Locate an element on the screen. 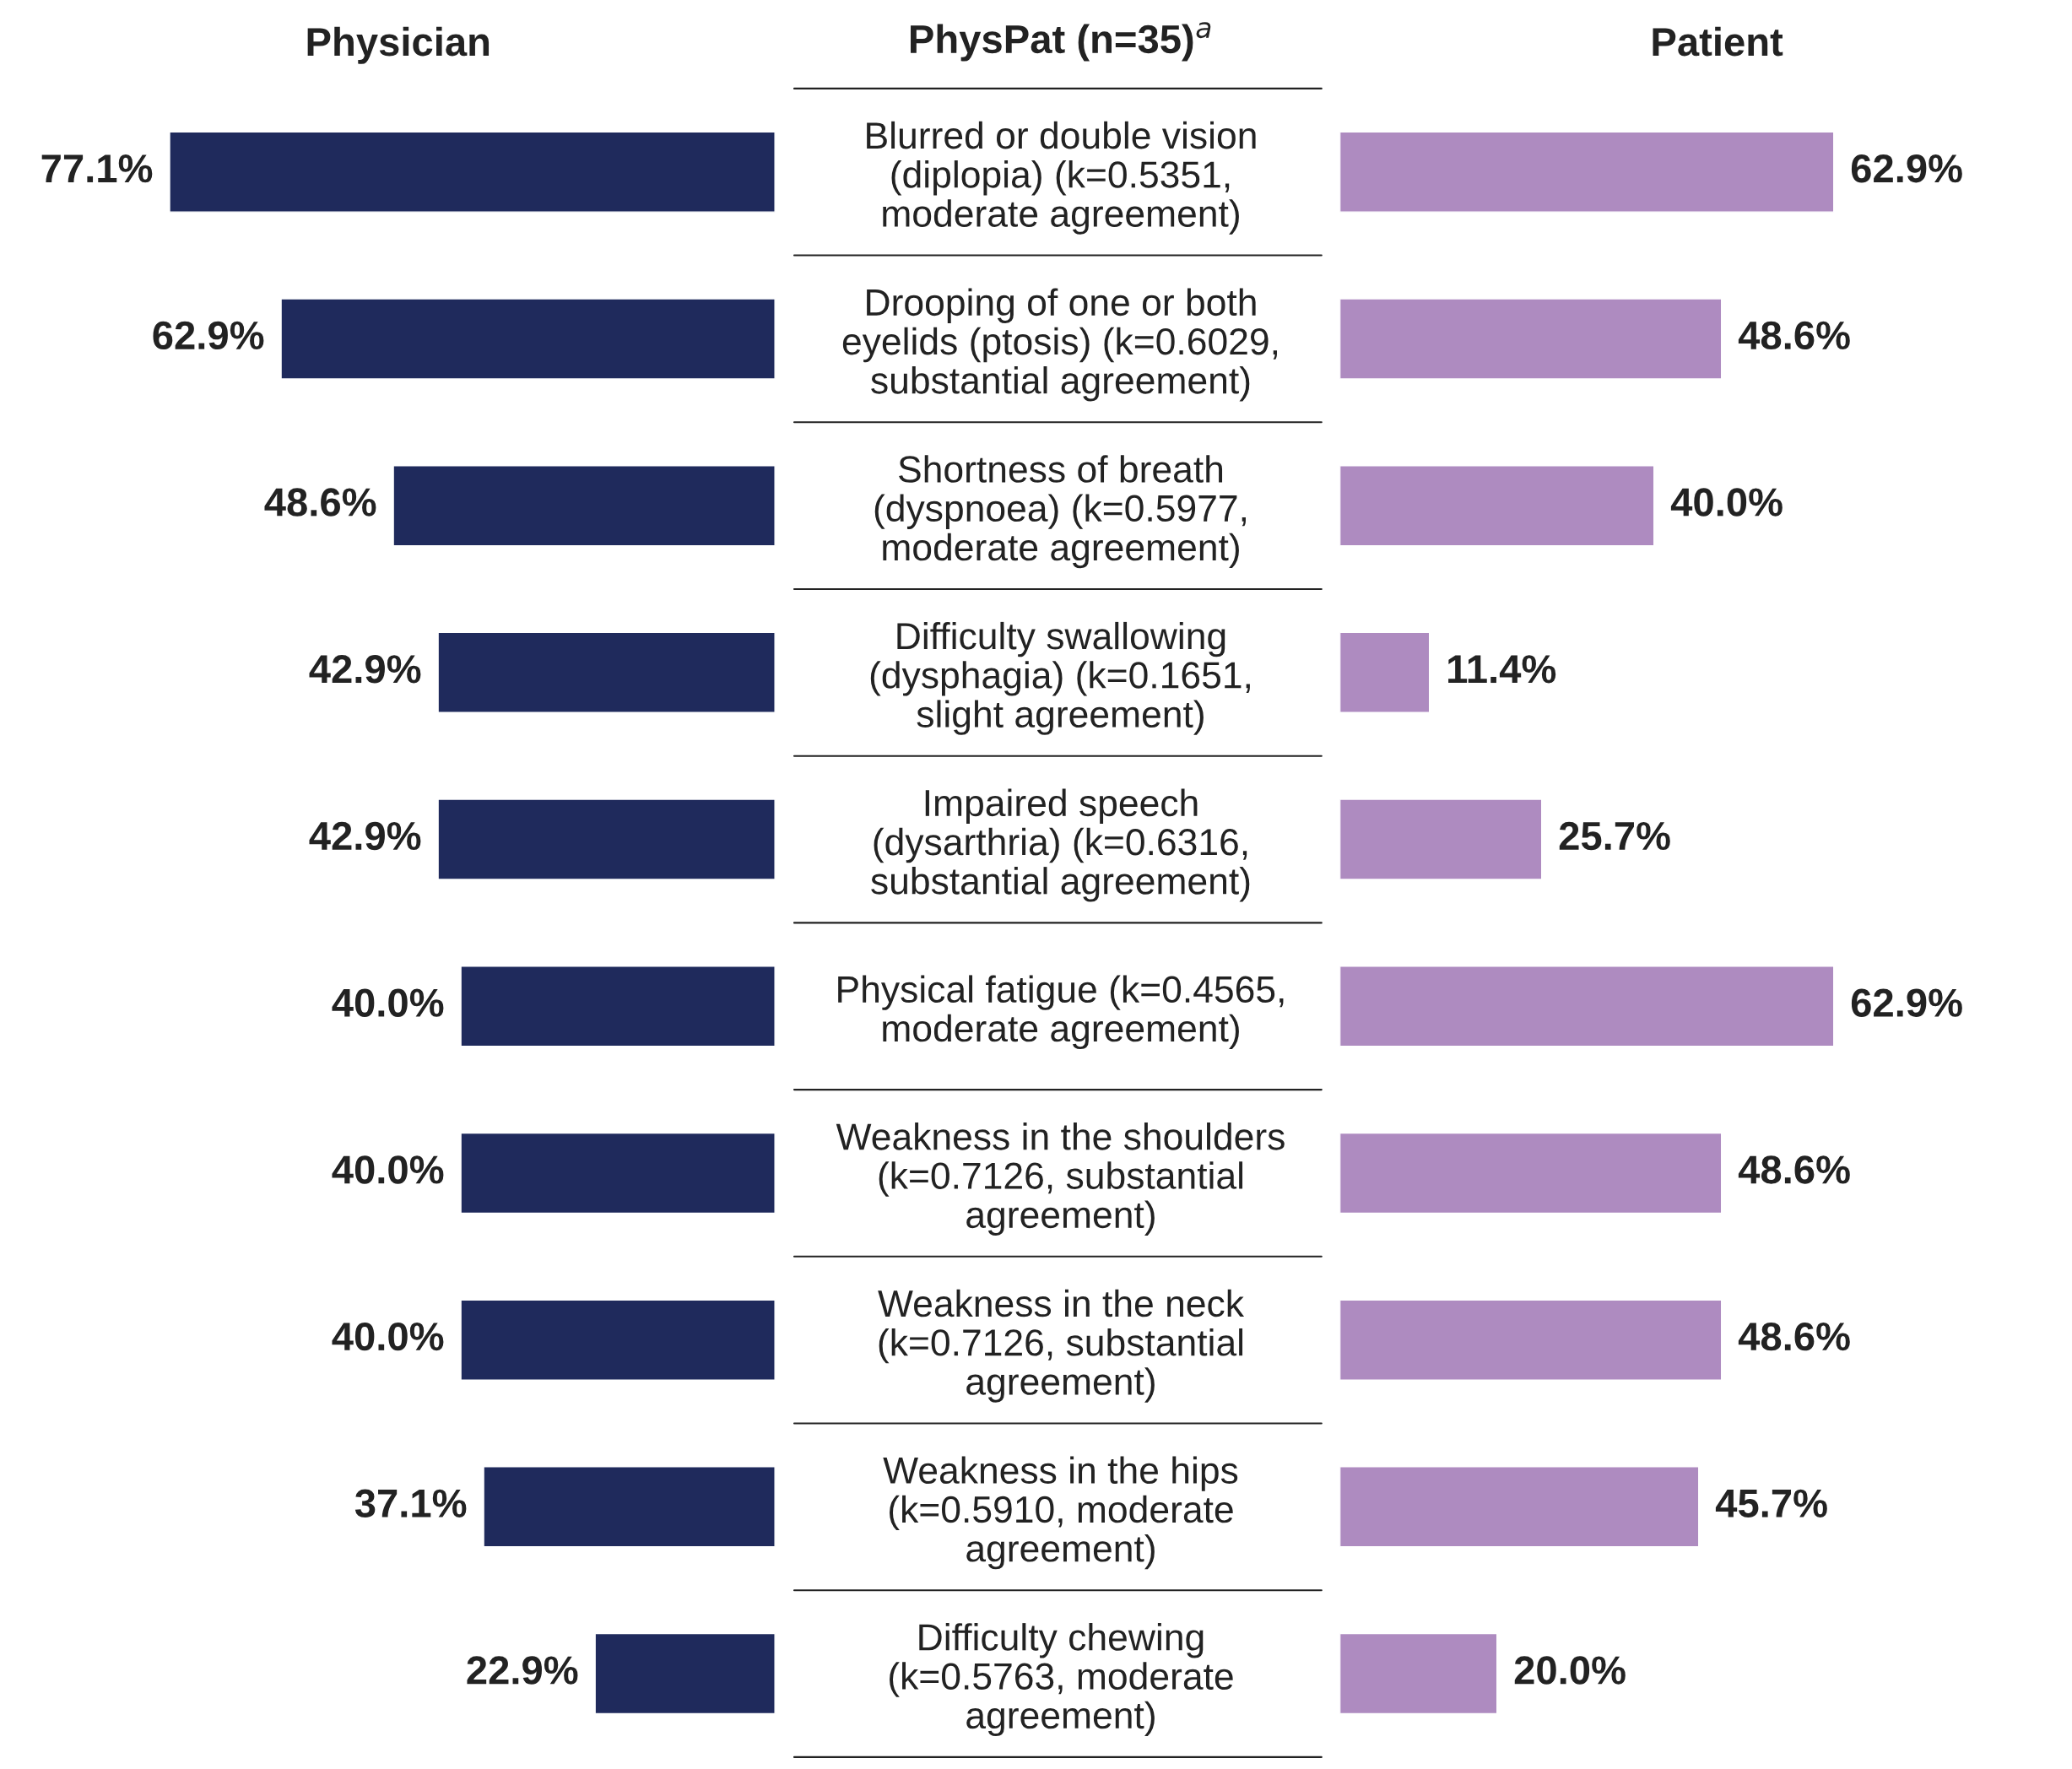  data-label: 77.1% is located at coordinates (97, 168).